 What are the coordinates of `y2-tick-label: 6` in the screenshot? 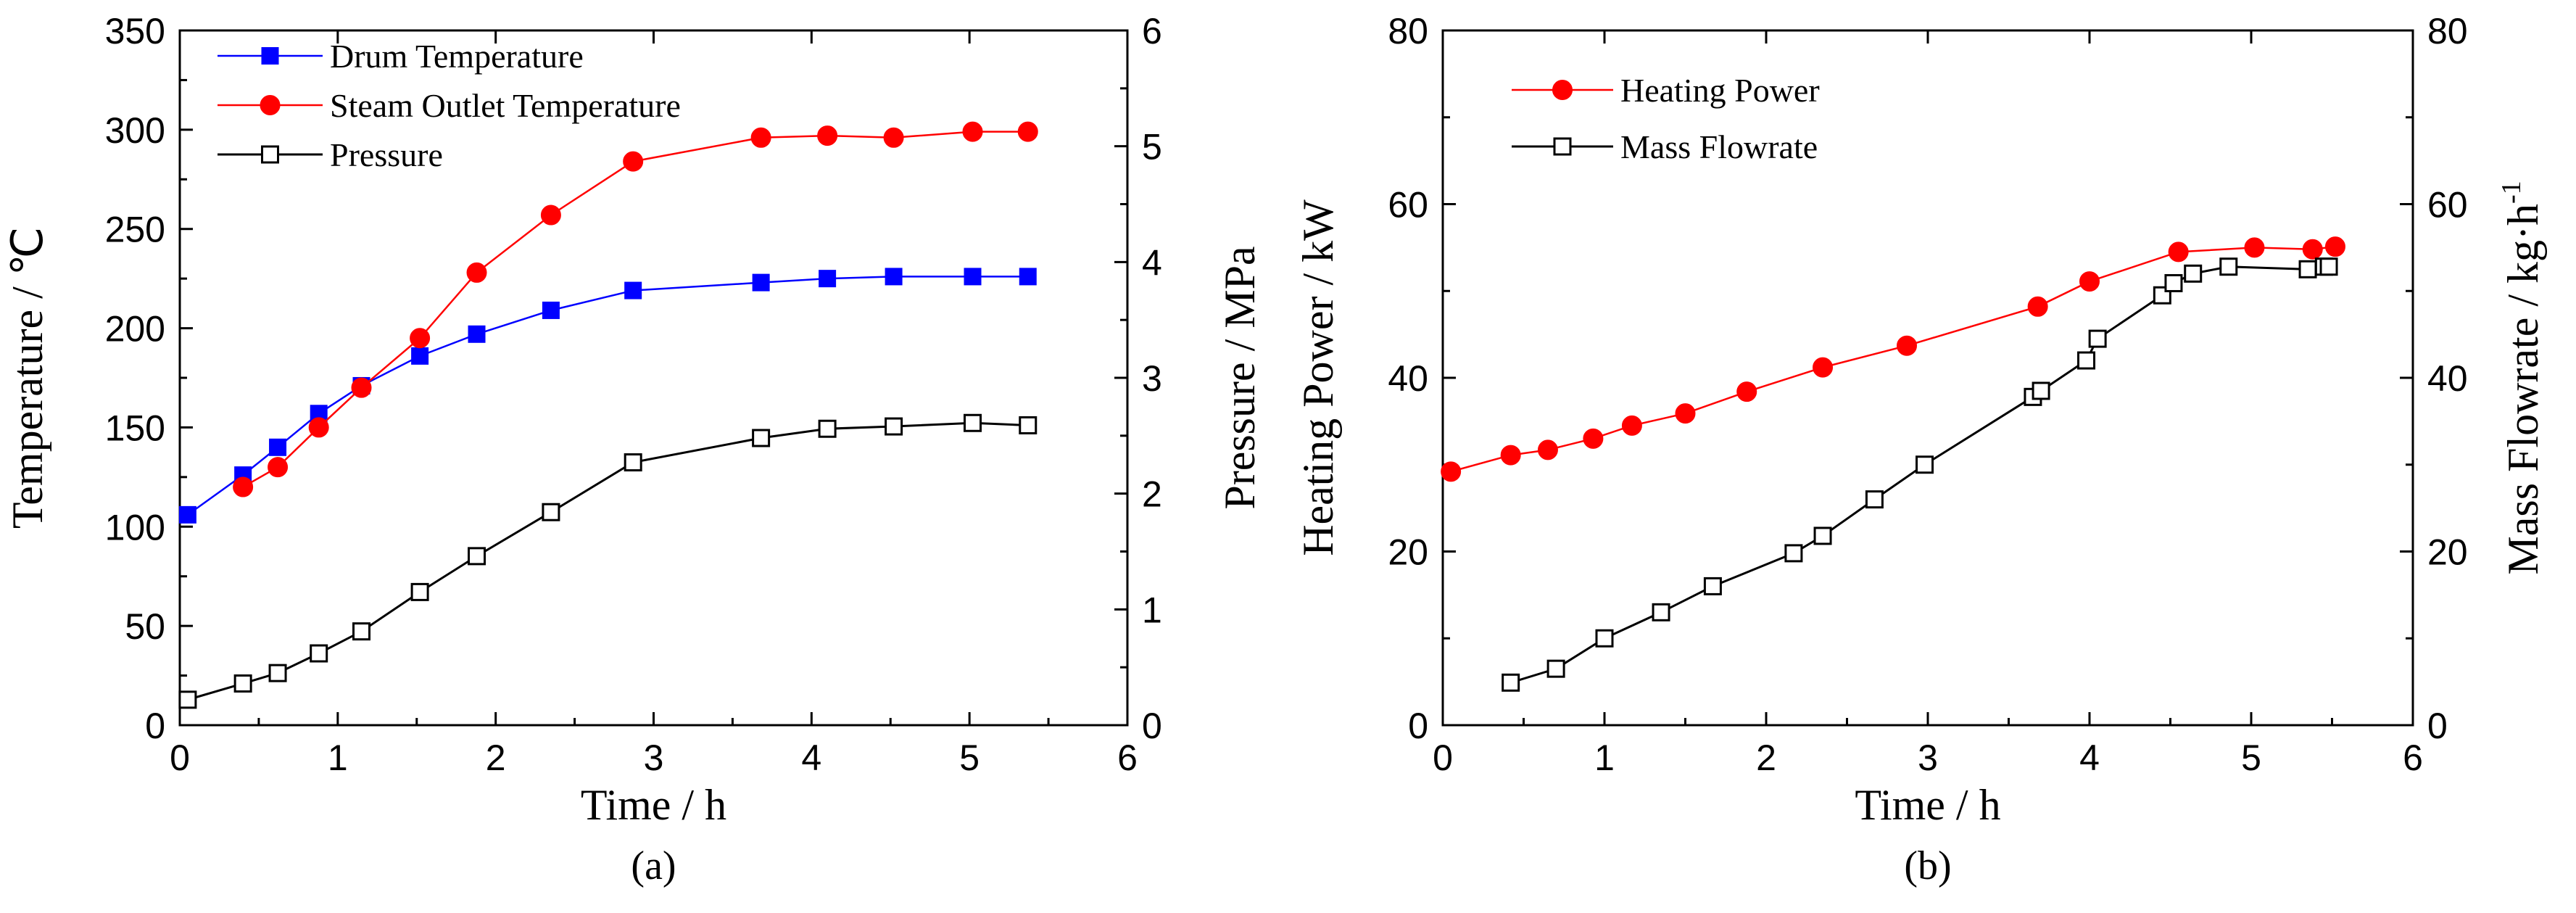 It's located at (1152, 31).